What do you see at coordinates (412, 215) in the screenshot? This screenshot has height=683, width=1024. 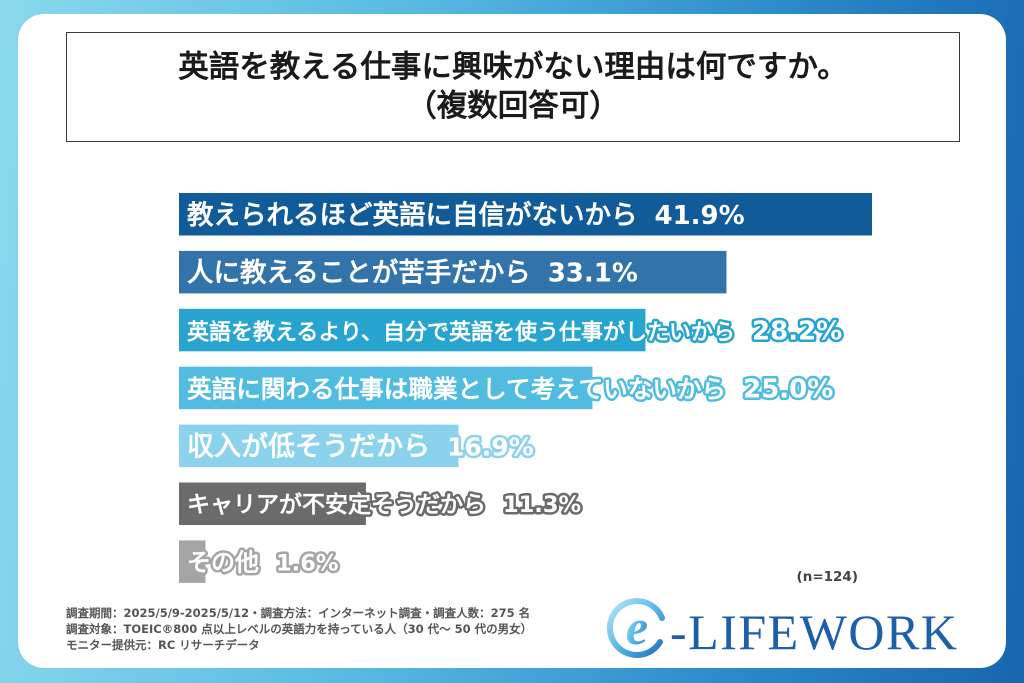 I see `category-label: 教えられるほど英語に自信がないから` at bounding box center [412, 215].